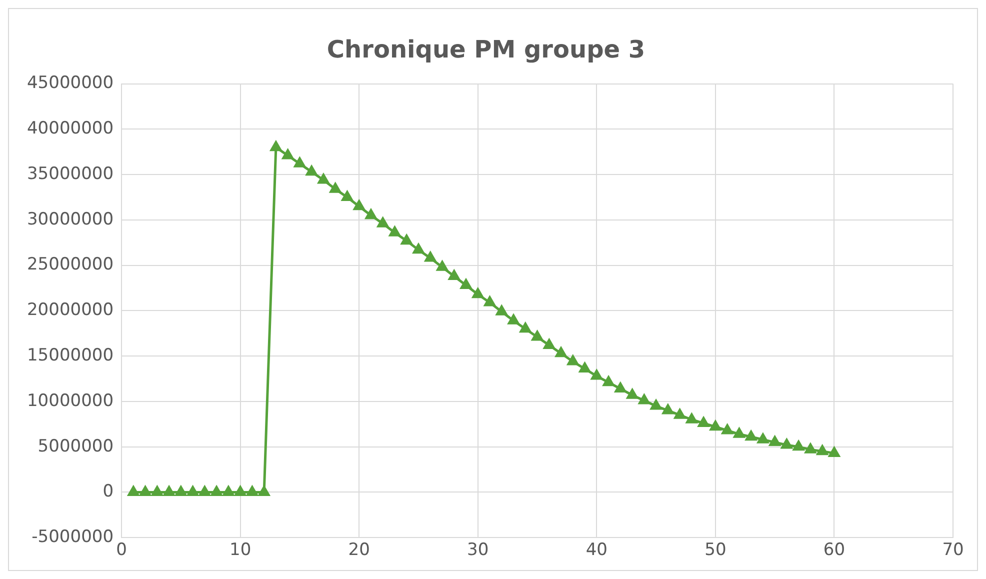 Image resolution: width=986 pixels, height=579 pixels. Describe the element at coordinates (478, 550) in the screenshot. I see `x-tick-label: 30` at that location.